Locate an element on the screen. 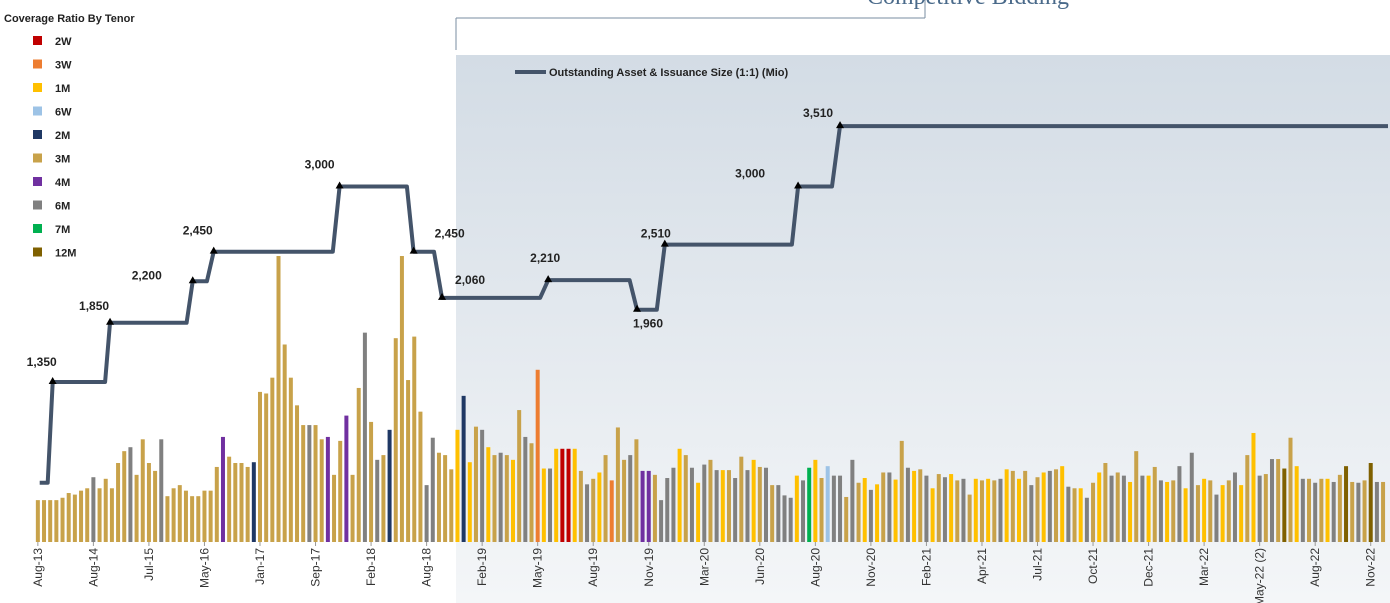 This screenshot has width=1390, height=603. legend-label: 6M is located at coordinates (62, 207).